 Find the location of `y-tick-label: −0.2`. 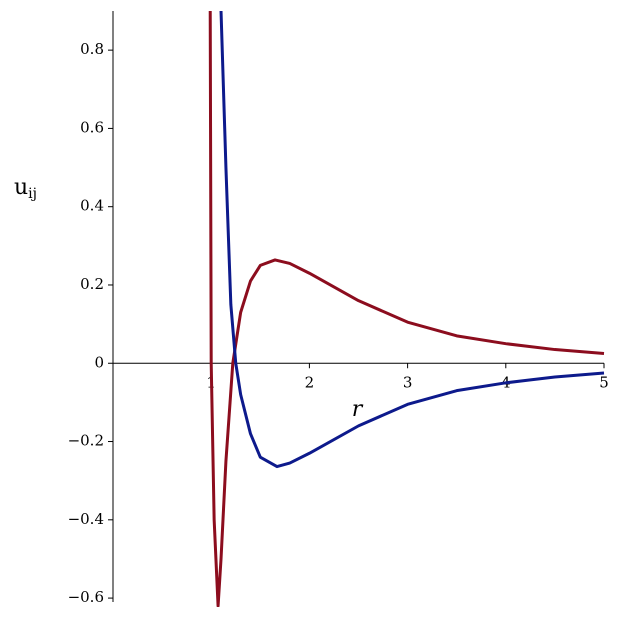

y-tick-label: −0.2 is located at coordinates (86, 441).